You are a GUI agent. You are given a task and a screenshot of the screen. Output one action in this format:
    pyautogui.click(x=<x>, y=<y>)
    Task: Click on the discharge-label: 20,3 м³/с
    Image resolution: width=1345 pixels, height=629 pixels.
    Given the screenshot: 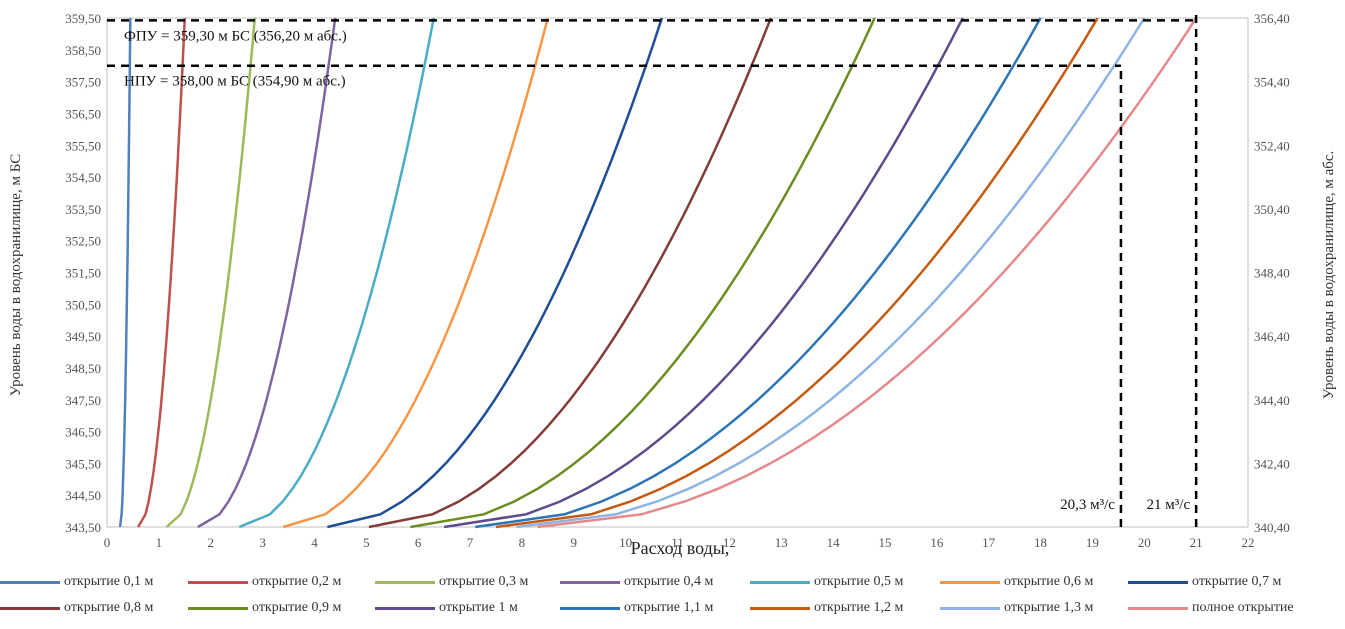 What is the action you would take?
    pyautogui.click(x=1087, y=505)
    